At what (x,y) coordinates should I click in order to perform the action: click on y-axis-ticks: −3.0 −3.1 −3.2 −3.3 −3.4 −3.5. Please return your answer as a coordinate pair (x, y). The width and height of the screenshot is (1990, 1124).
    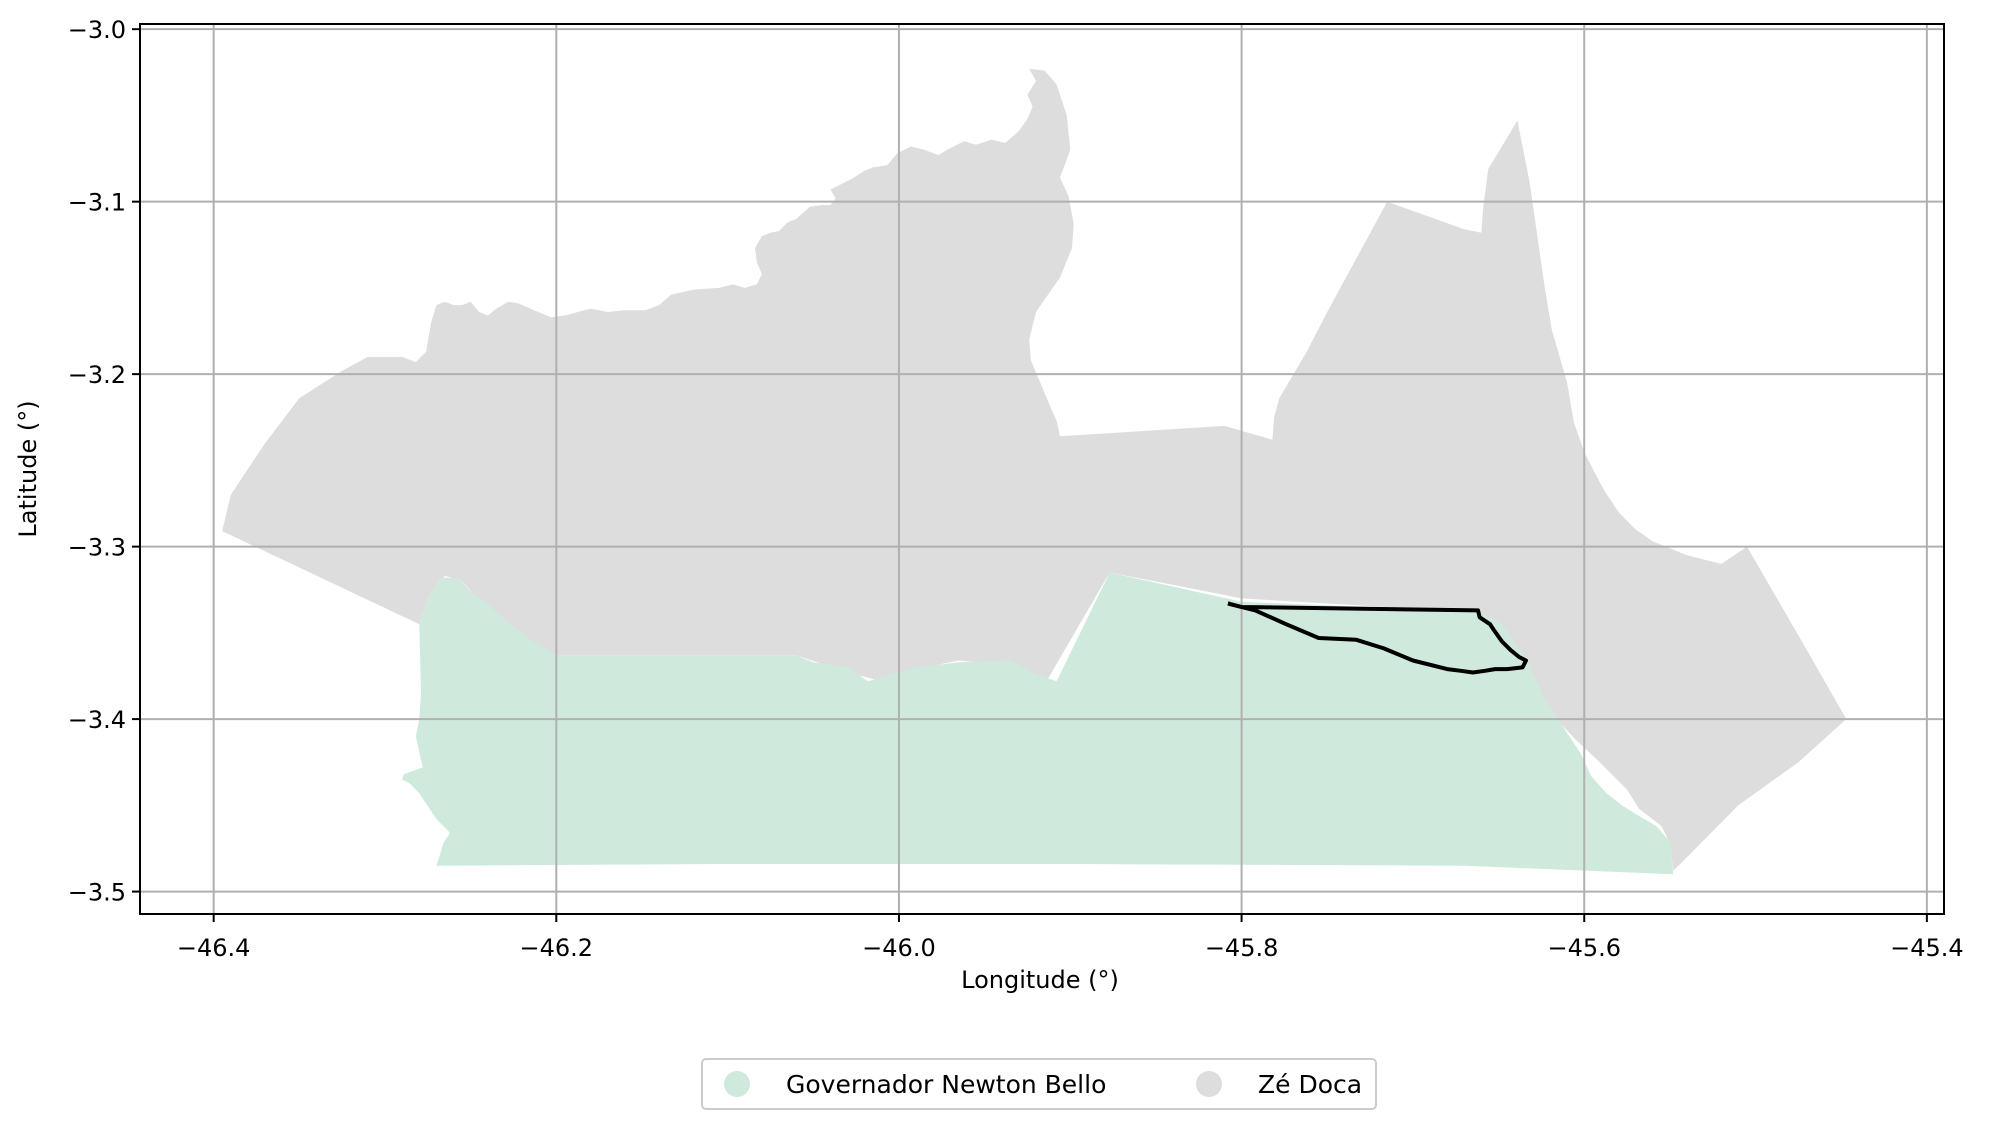
    Looking at the image, I should click on (104, 461).